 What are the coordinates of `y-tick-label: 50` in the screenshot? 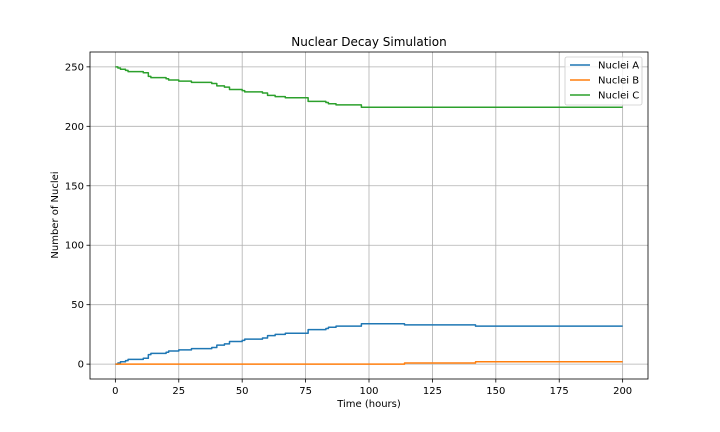 It's located at (77, 305).